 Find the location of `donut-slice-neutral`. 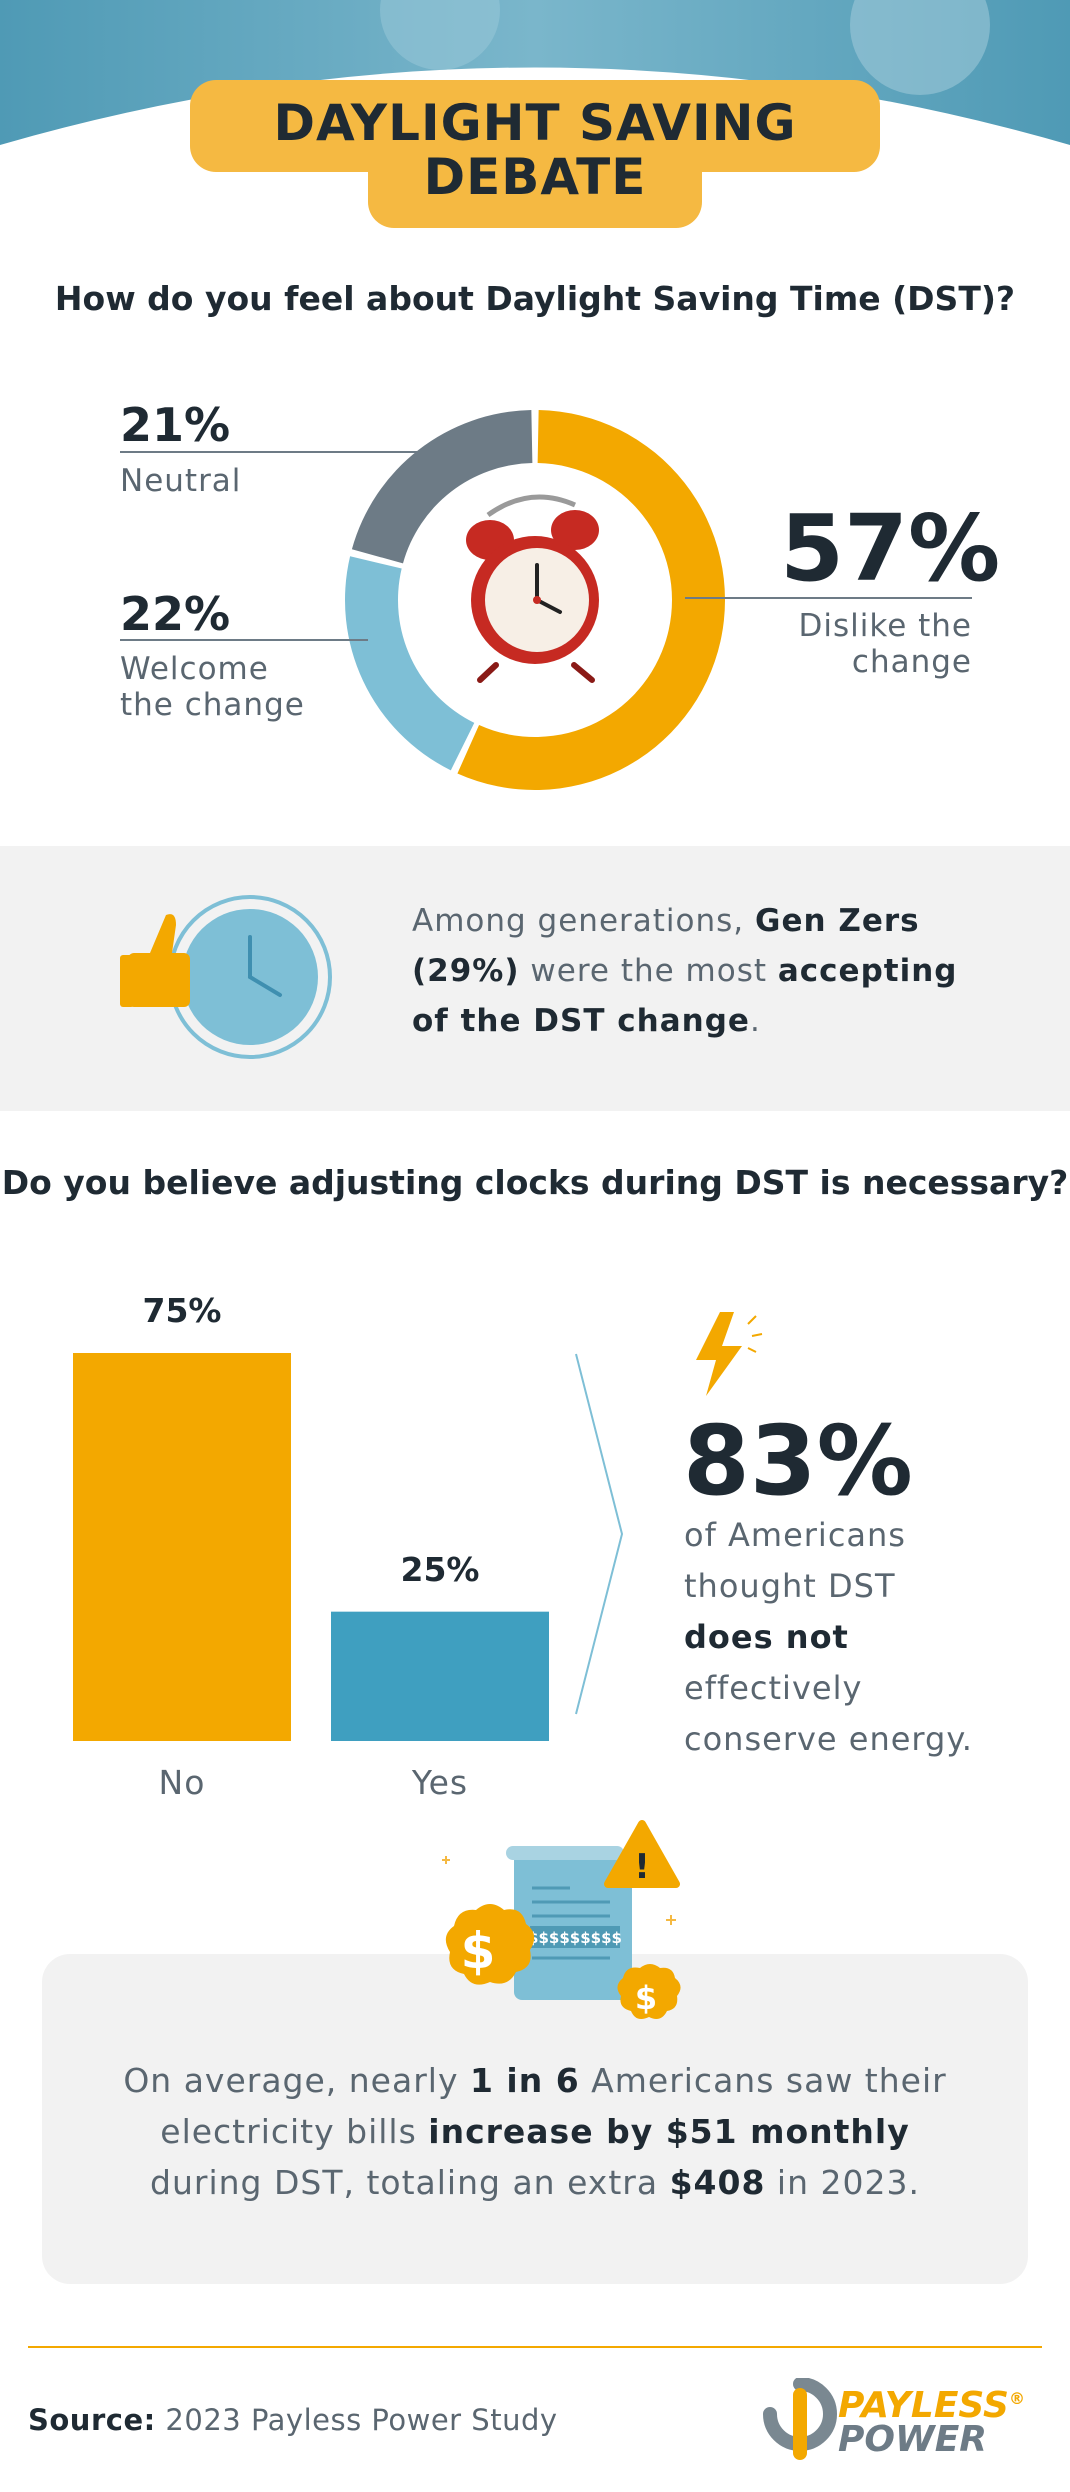

donut-slice-neutral is located at coordinates (442, 487).